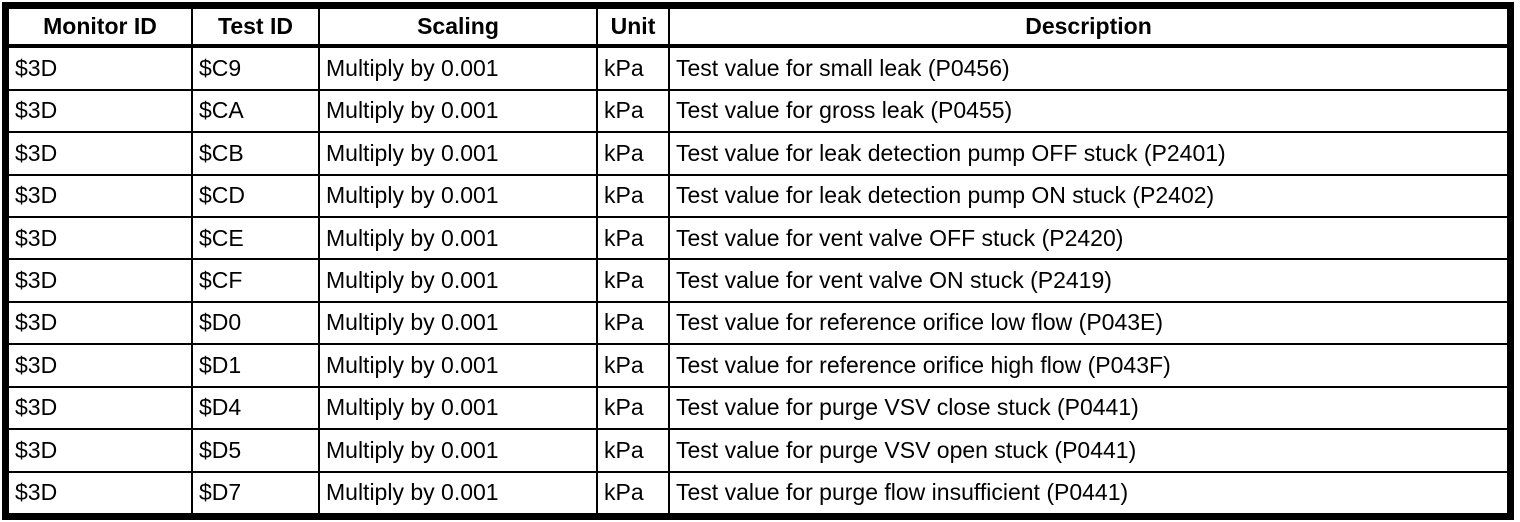 The image size is (1520, 522). What do you see at coordinates (255, 493) in the screenshot?
I see `cell-test-id: $D7` at bounding box center [255, 493].